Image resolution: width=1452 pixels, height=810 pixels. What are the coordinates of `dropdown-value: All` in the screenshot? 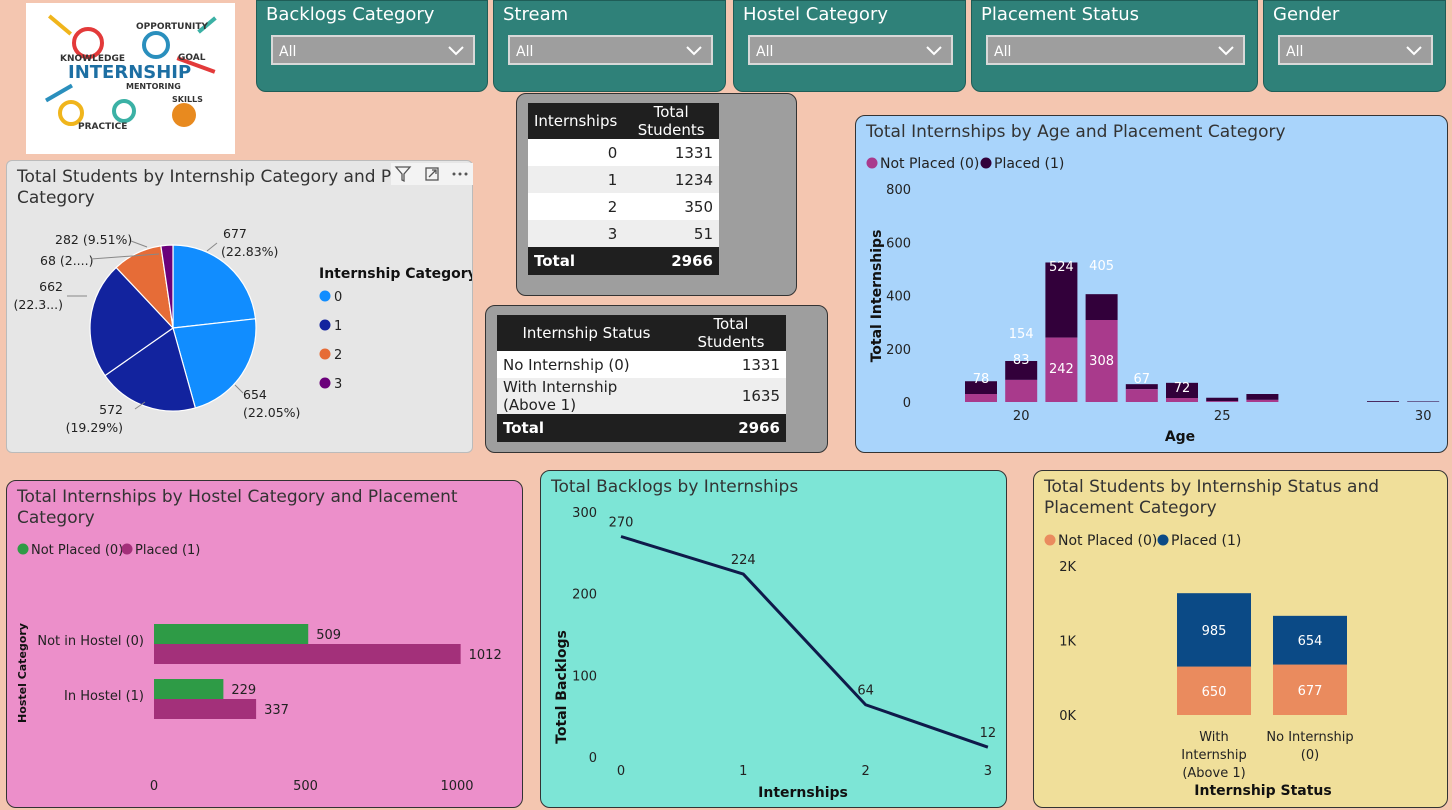 It's located at (1003, 52).